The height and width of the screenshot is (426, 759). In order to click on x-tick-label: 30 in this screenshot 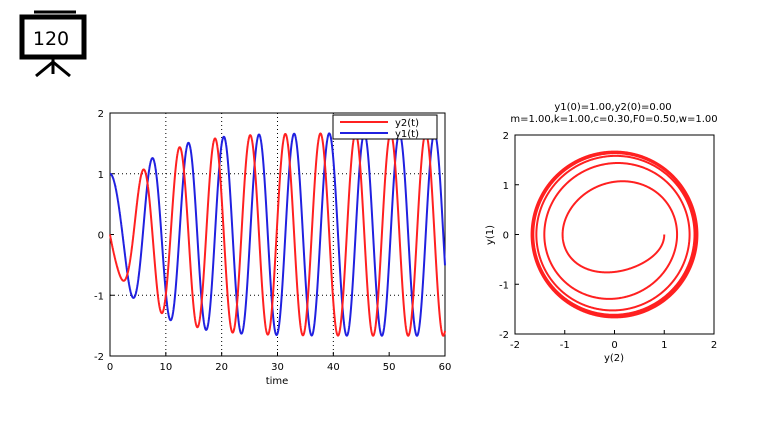, I will do `click(277, 367)`.